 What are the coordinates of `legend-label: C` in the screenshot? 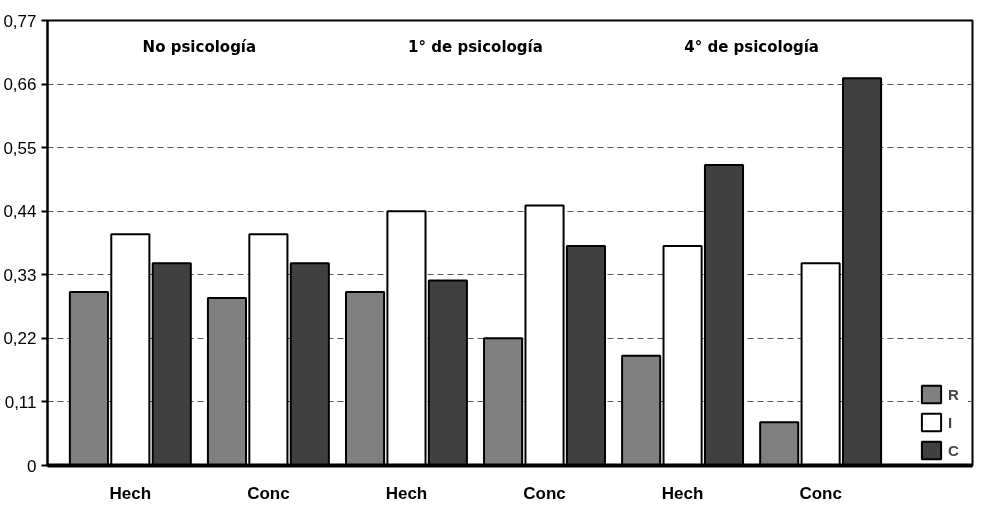 It's located at (954, 450).